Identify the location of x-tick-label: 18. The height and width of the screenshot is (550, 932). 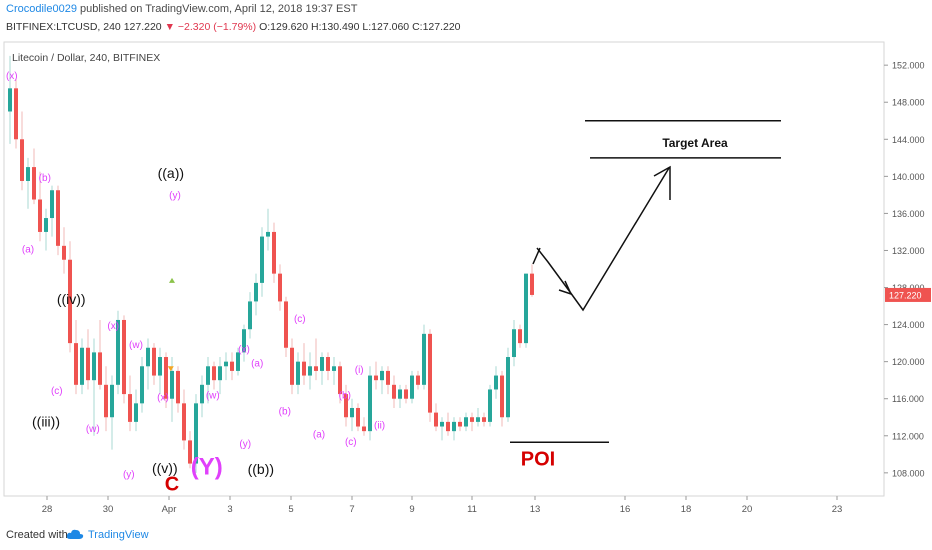
(686, 509).